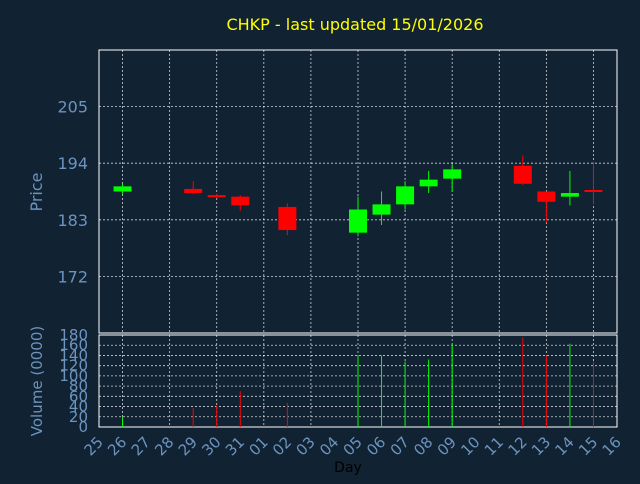 The image size is (640, 484). I want to click on x-tick-label: 08, so click(423, 446).